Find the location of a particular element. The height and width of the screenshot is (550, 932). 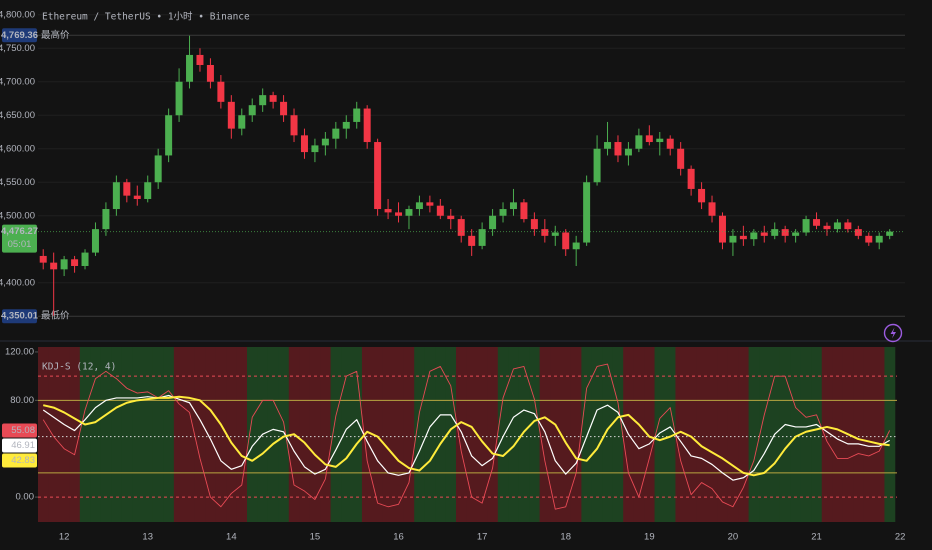

last-value-label: 42.83 is located at coordinates (23, 460).